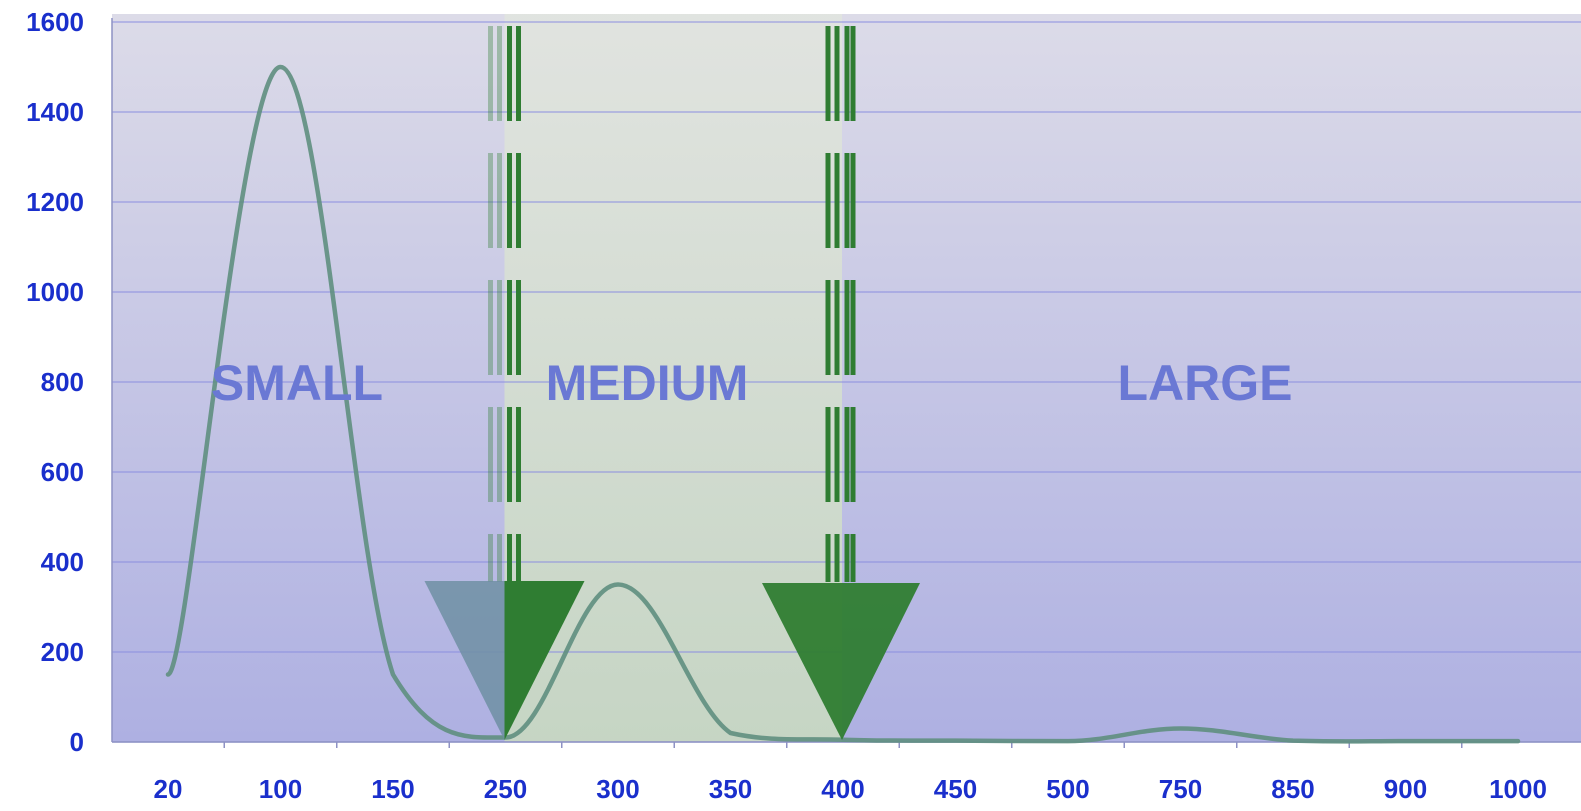  Describe the element at coordinates (55, 202) in the screenshot. I see `y-tick-label: 1200` at that location.